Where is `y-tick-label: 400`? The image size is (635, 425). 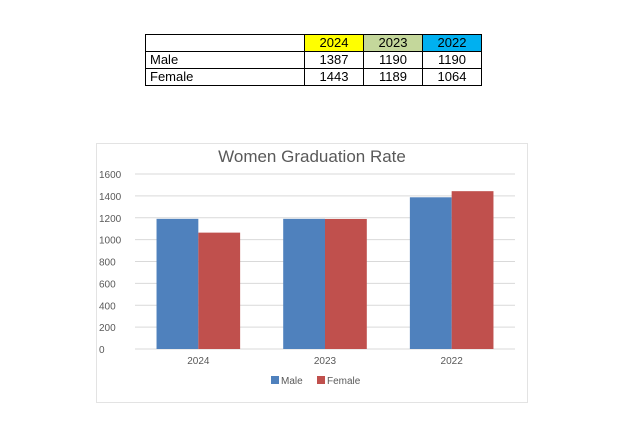 y-tick-label: 400 is located at coordinates (107, 306).